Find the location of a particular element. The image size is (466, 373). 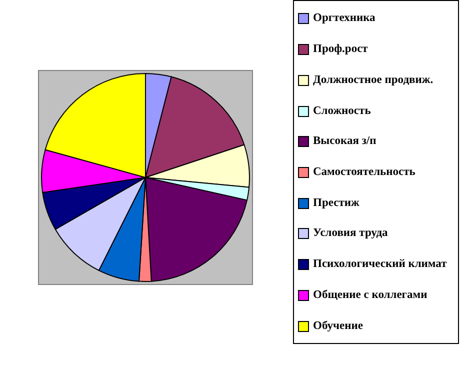

legend-label: Сложность is located at coordinates (342, 111).